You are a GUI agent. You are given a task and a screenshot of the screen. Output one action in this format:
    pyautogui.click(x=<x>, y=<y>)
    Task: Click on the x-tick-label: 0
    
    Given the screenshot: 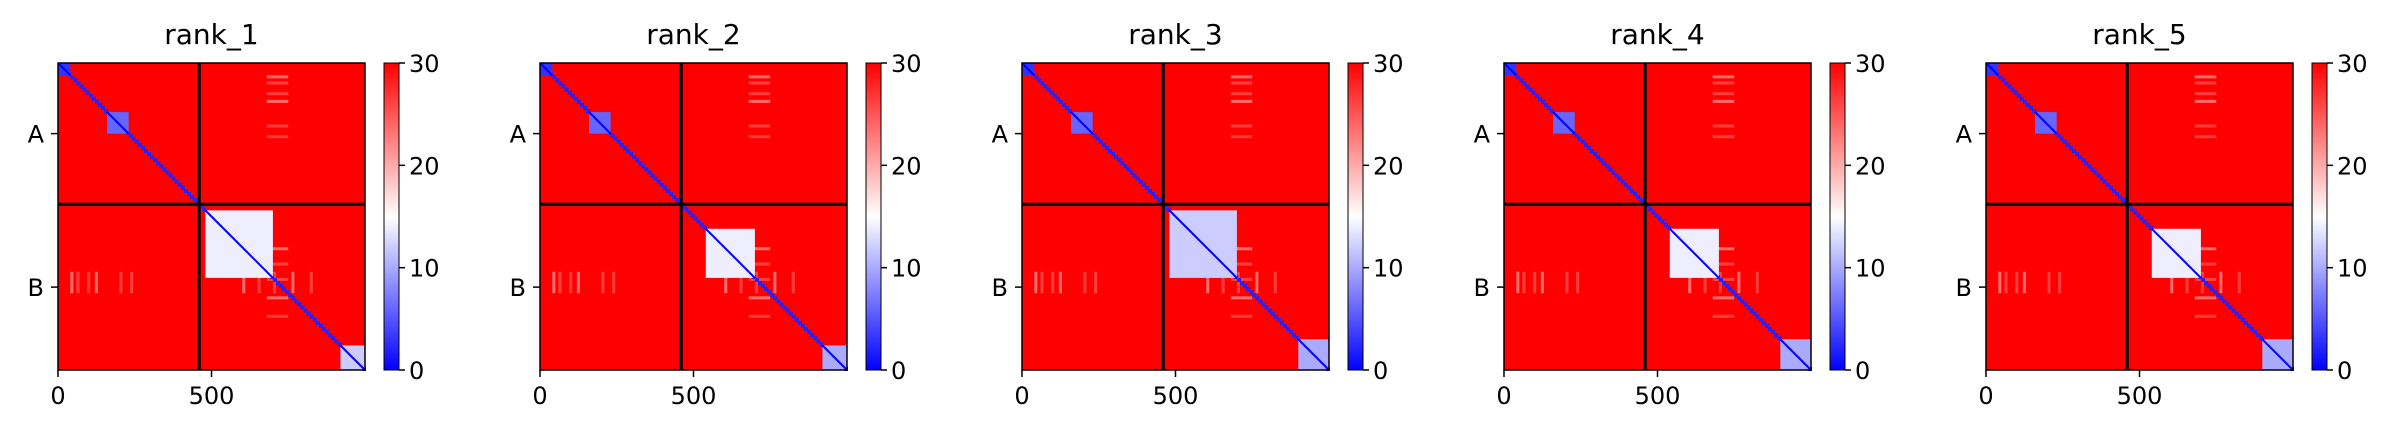 What is the action you would take?
    pyautogui.click(x=1985, y=396)
    